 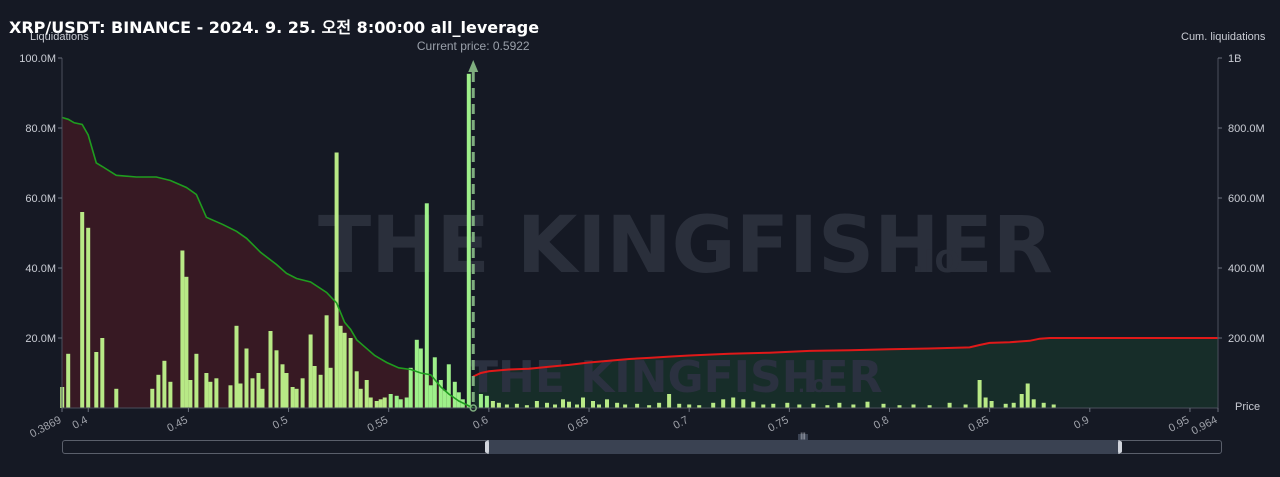 I want to click on right-tick-label: 600.0M, so click(x=1246, y=199).